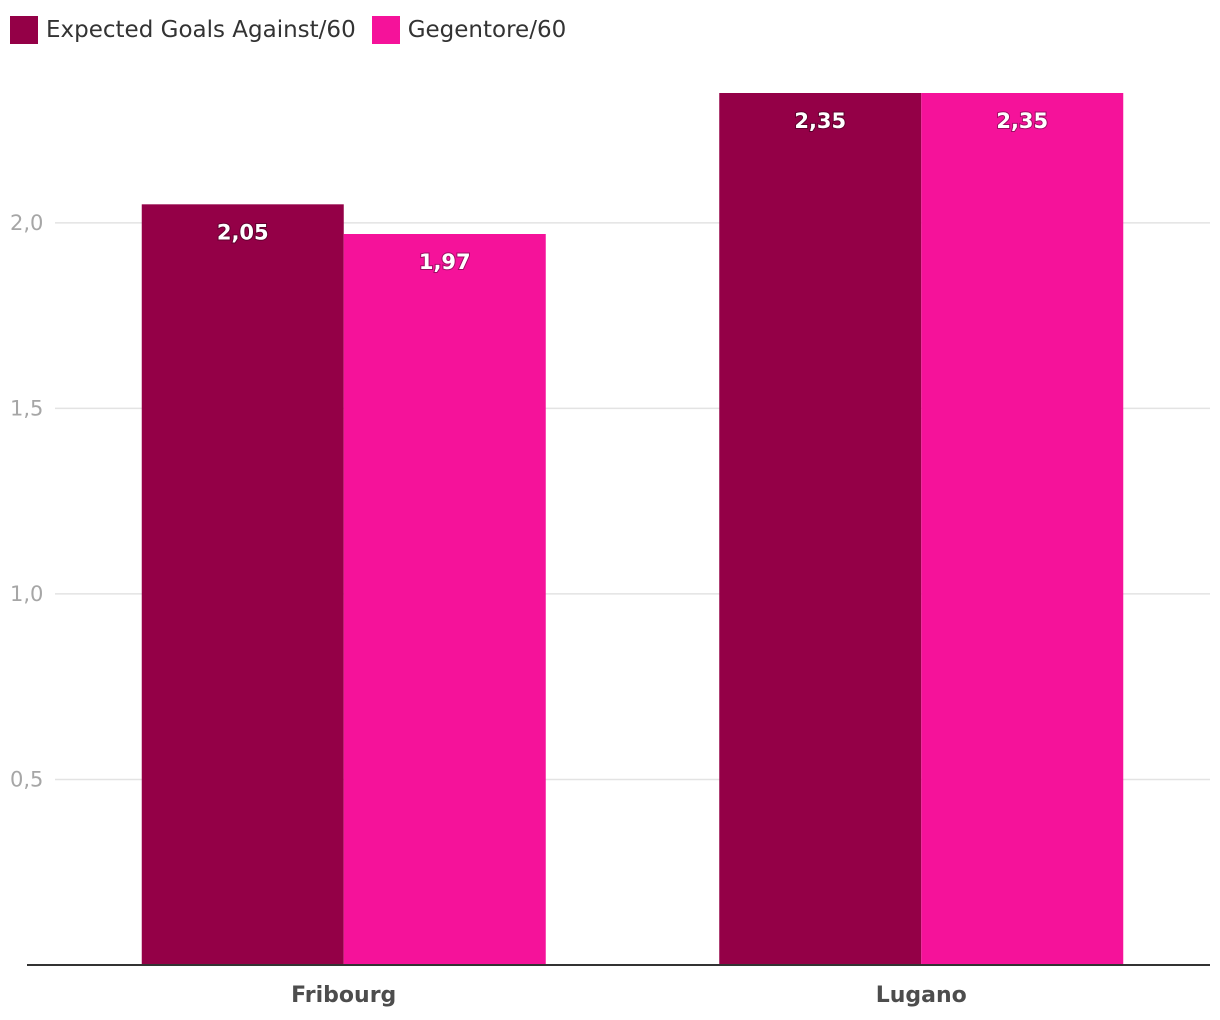 The width and height of the screenshot is (1220, 1020). Describe the element at coordinates (26, 223) in the screenshot. I see `y-tick-label: 2,0` at that location.